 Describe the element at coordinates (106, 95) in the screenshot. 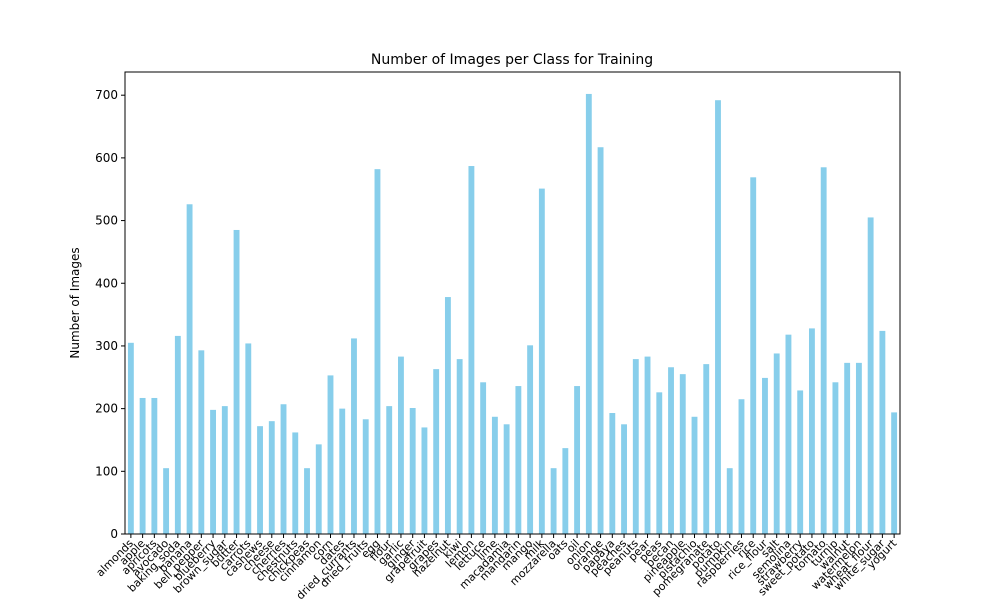

I see `y-tick-label: 700` at that location.